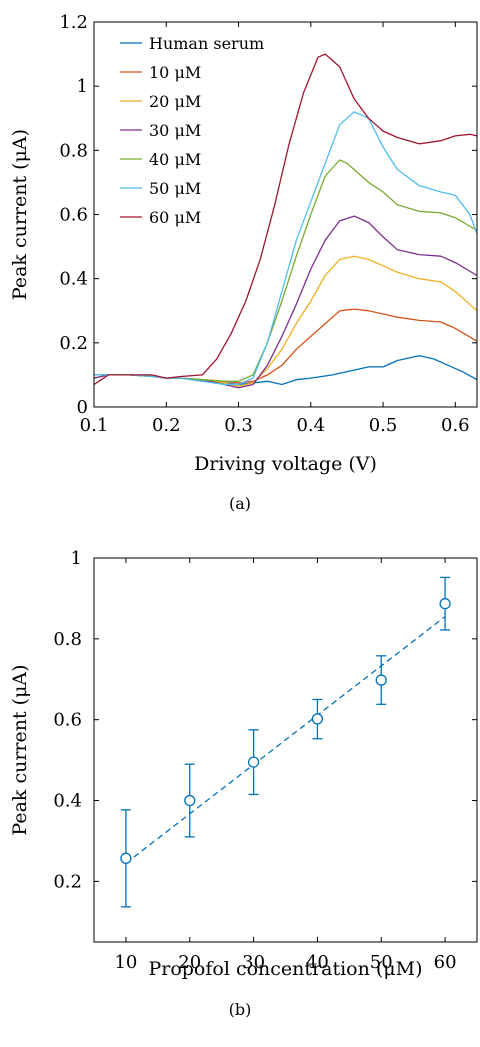 The image size is (480, 1047). Describe the element at coordinates (238, 425) in the screenshot. I see `x-tick-label: 0.3` at that location.